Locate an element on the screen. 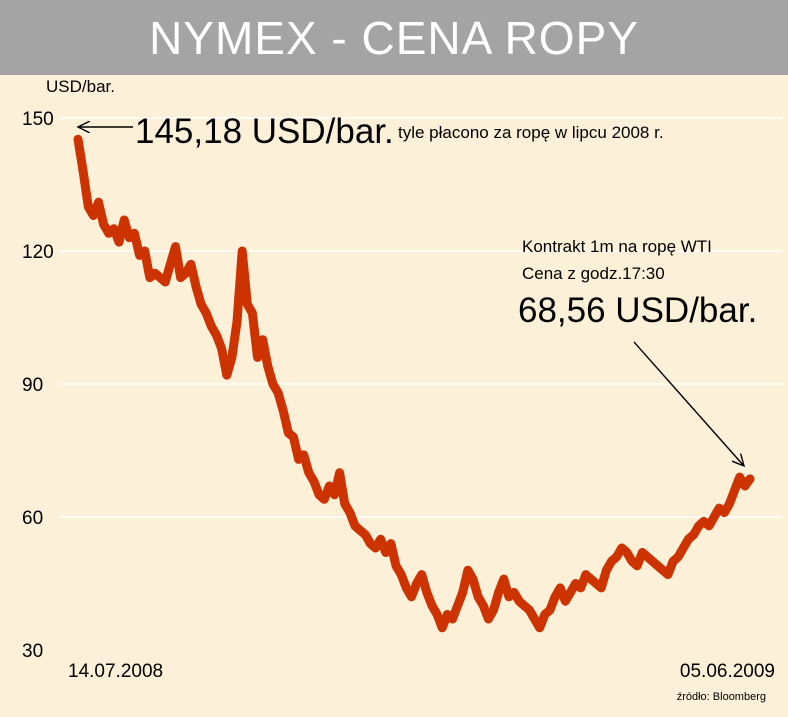 This screenshot has width=788, height=717. peak-note-label: tyle płacono za ropę w lipcu 2008 r. is located at coordinates (531, 132).